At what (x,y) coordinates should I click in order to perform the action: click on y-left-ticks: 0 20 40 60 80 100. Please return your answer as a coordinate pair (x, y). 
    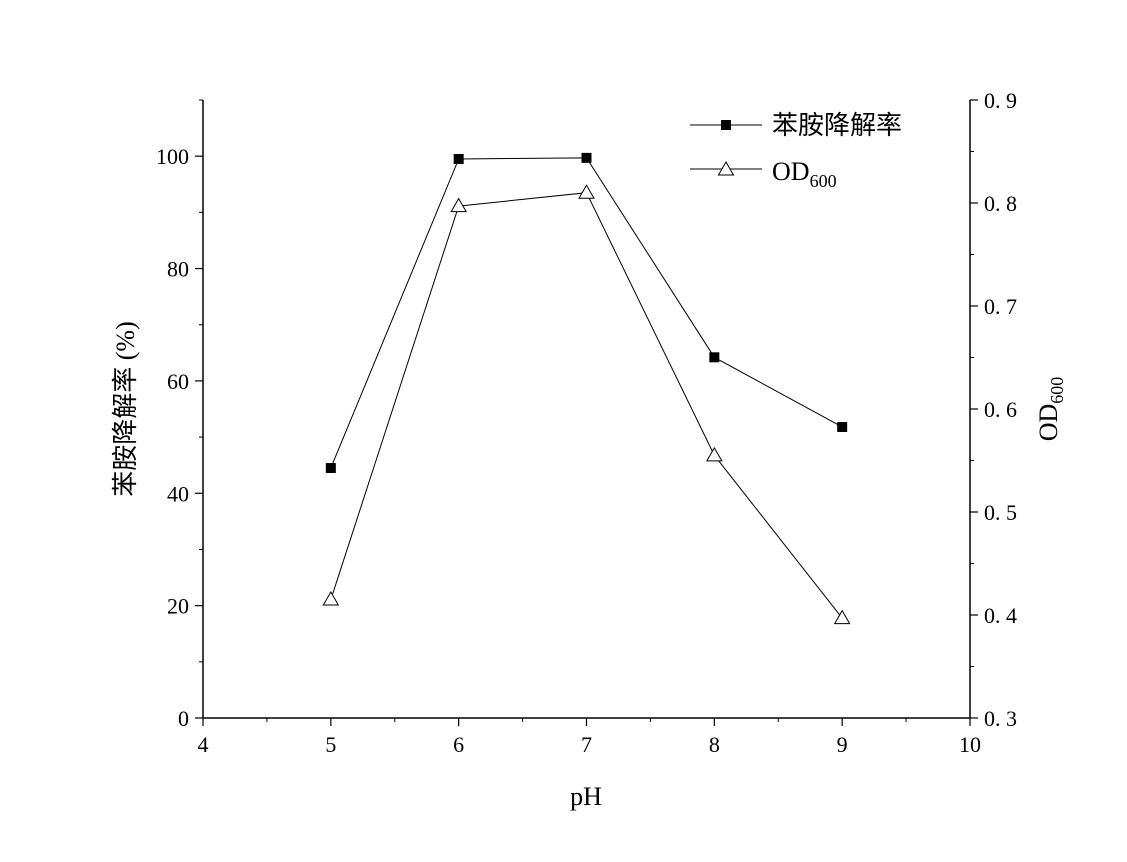
    Looking at the image, I should click on (179, 415).